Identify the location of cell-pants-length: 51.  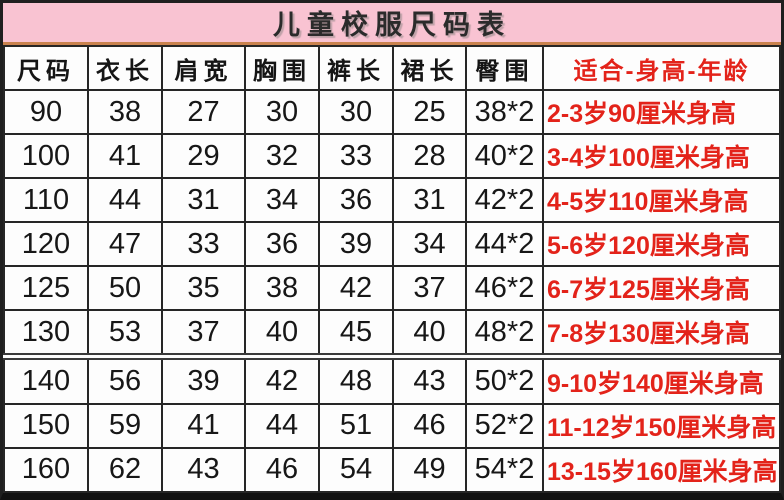
(356, 425).